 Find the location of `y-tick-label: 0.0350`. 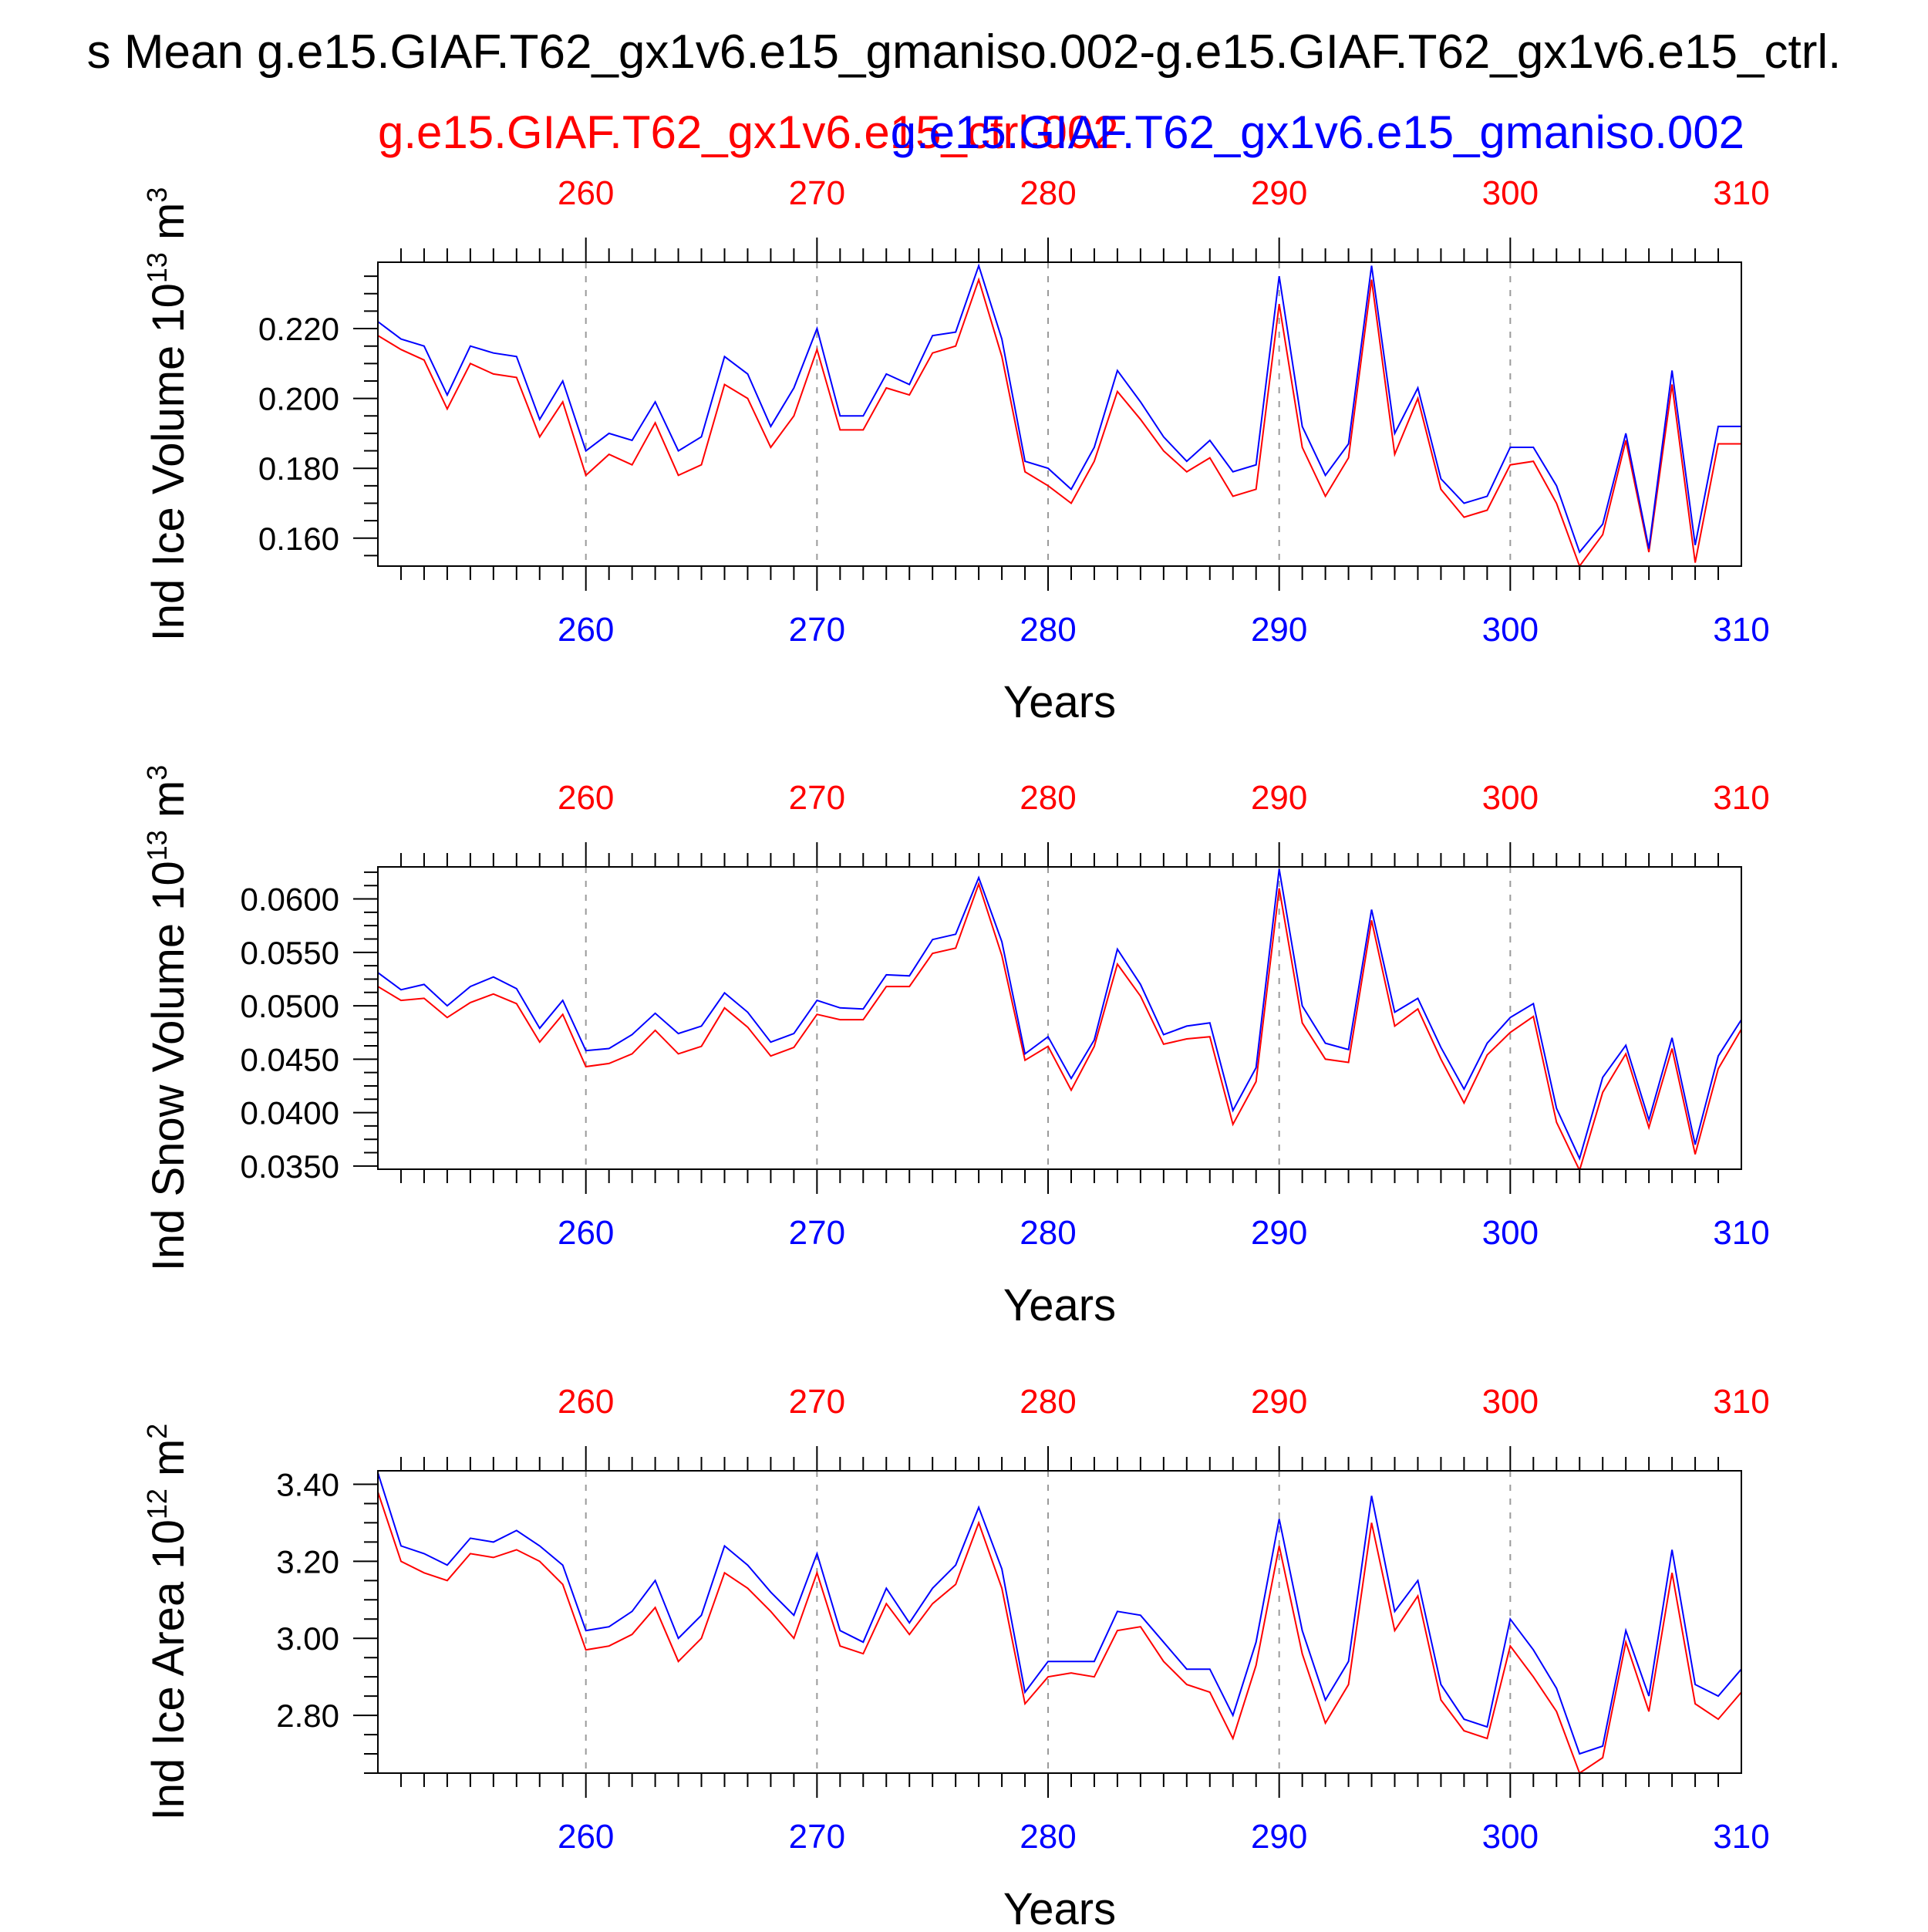

y-tick-label: 0.0350 is located at coordinates (290, 1166).